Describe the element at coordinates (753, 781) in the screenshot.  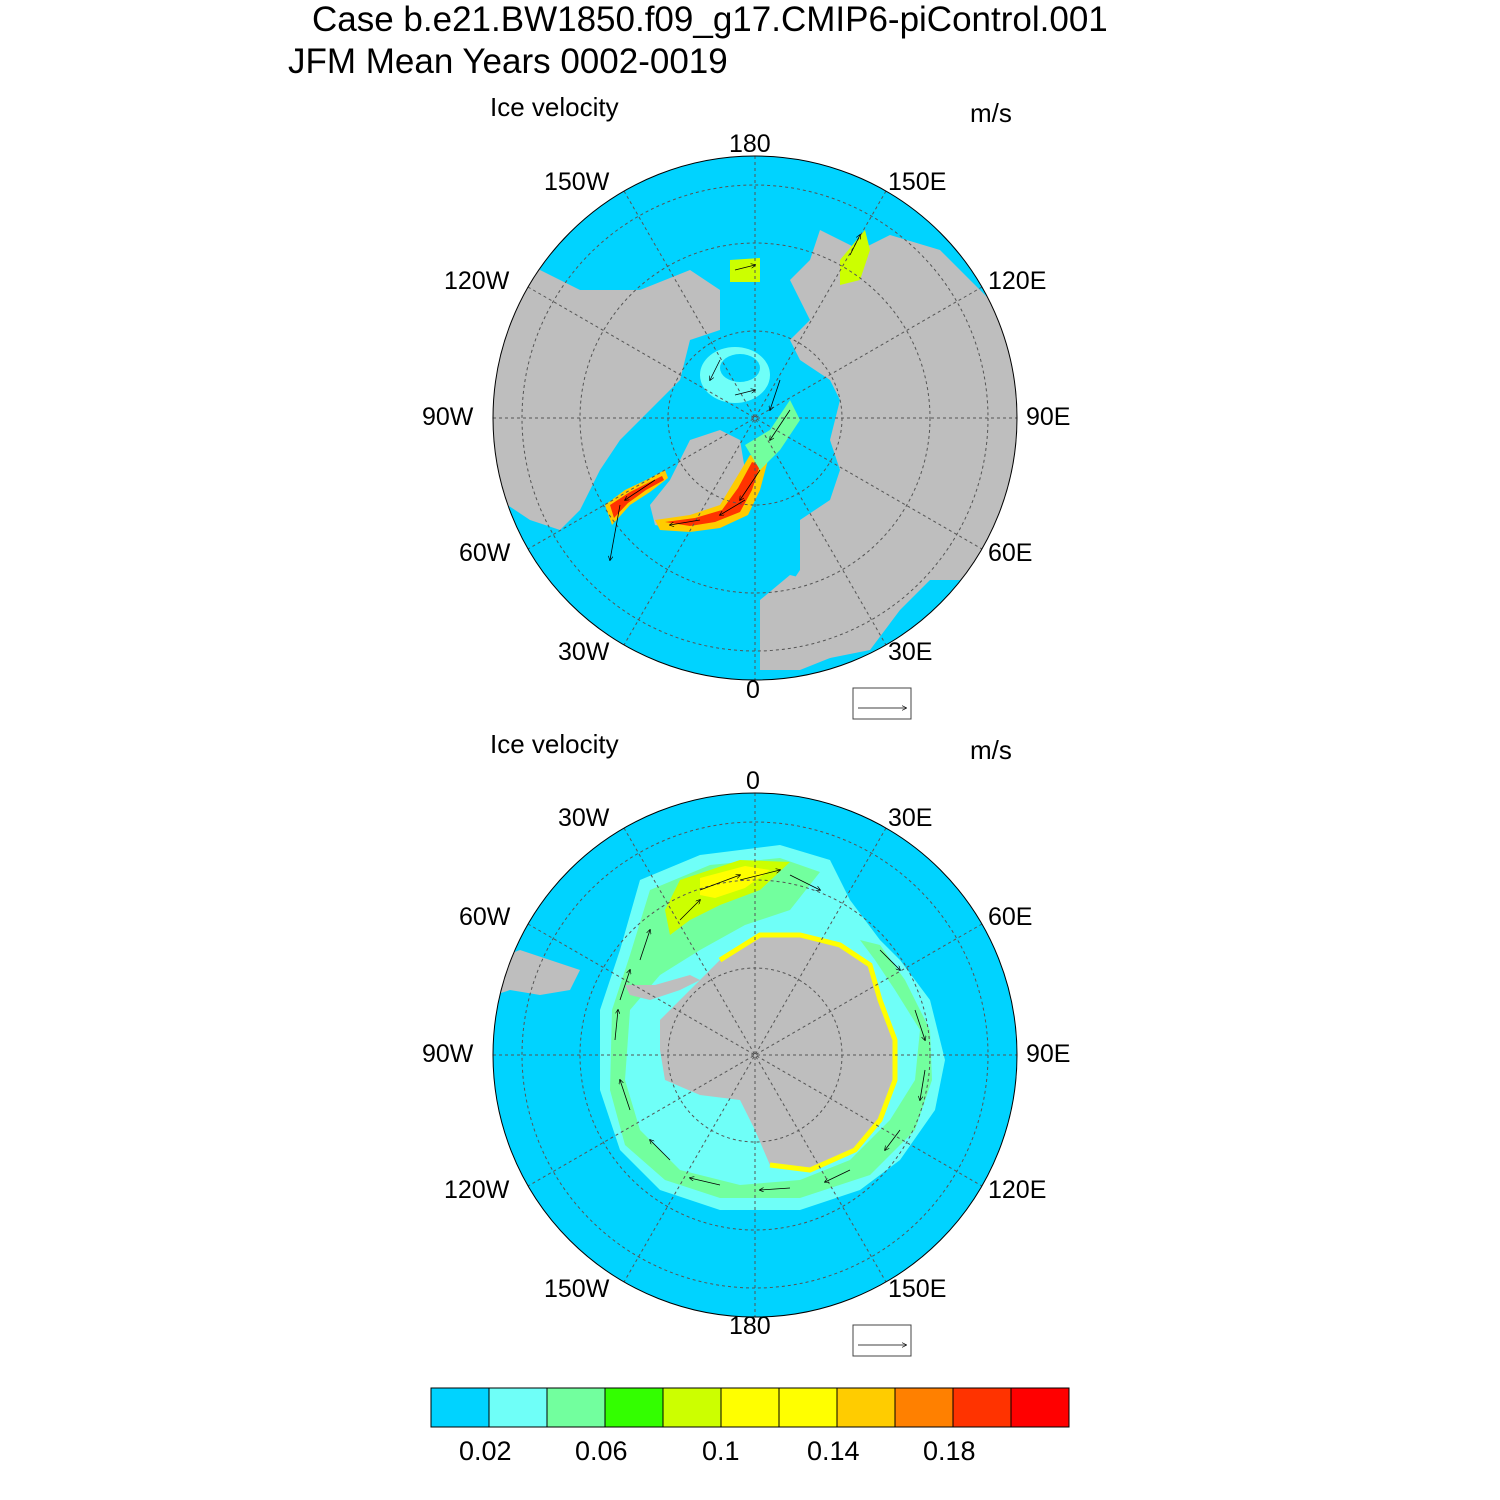
I see `south-lon-label-0: 0` at that location.